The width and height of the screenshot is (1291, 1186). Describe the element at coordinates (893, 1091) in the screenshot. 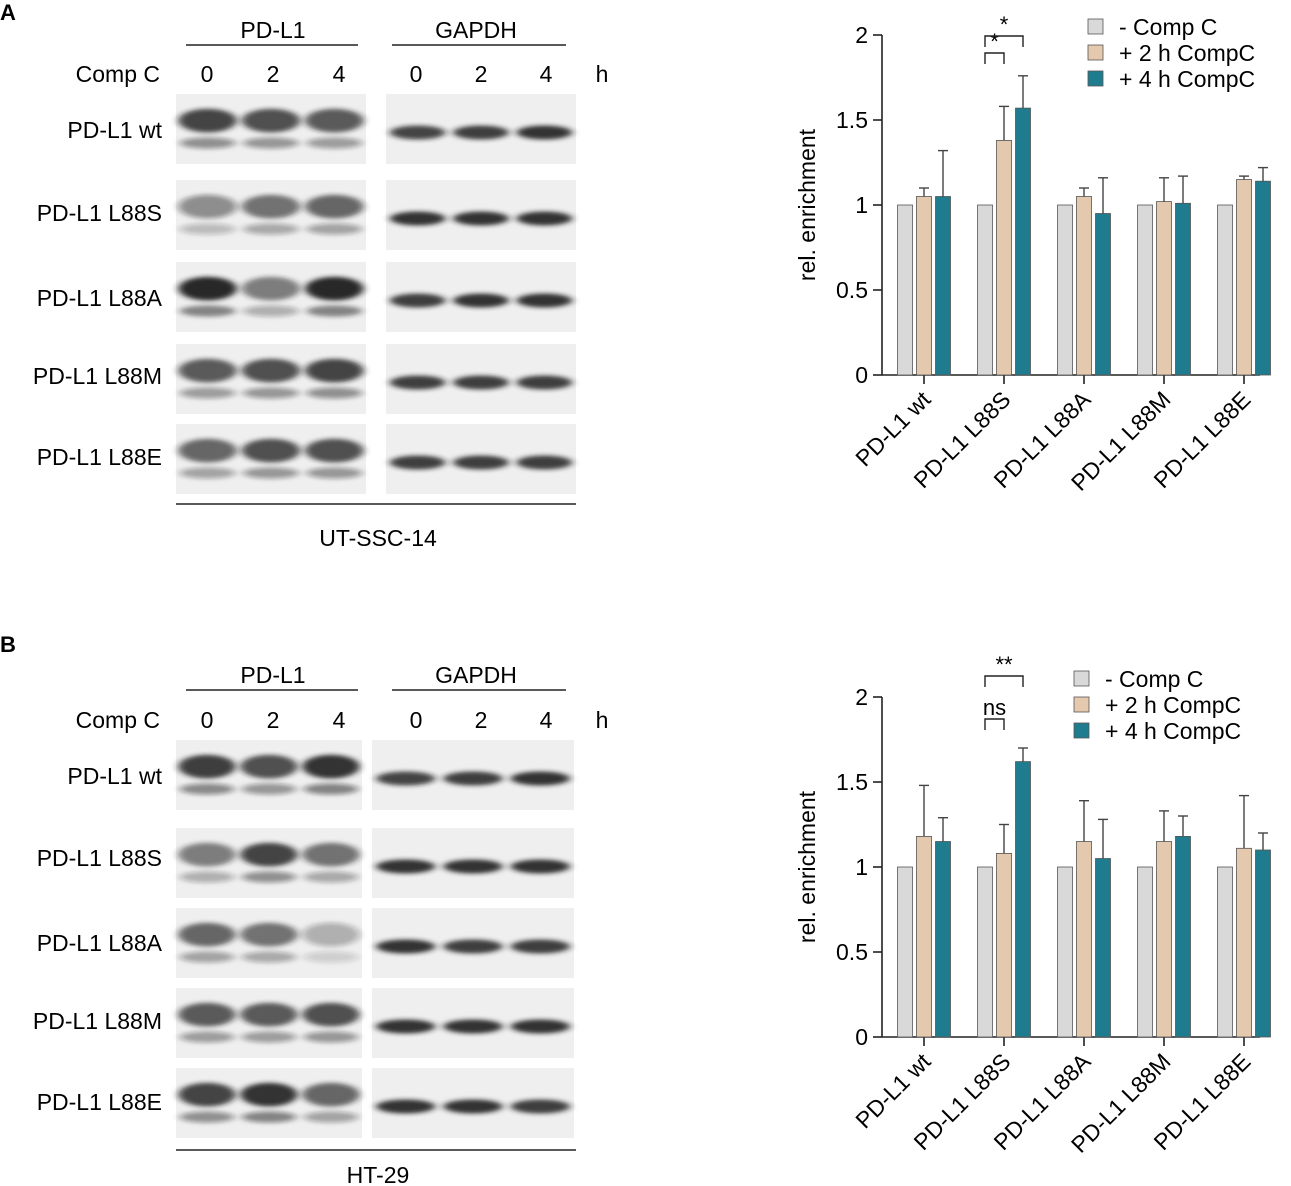

I see `x-tick-label: PD-L1 wt` at that location.